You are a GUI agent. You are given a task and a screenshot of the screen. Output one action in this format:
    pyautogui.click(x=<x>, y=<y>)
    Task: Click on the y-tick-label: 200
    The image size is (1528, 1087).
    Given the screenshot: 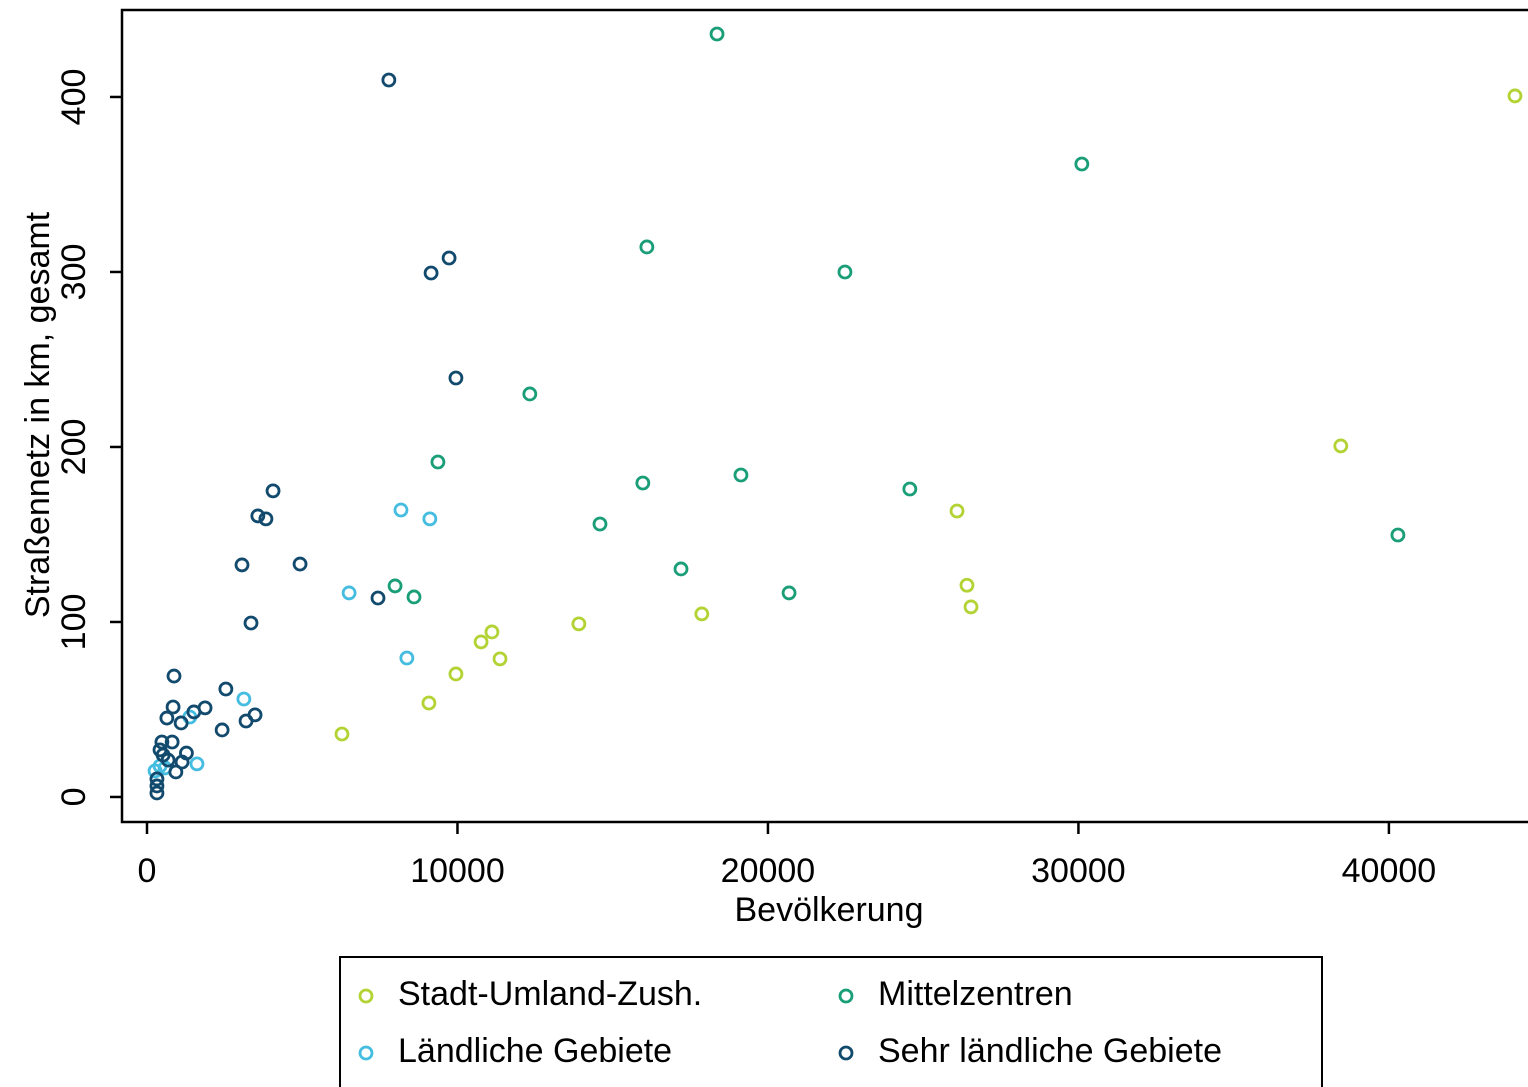 What is the action you would take?
    pyautogui.click(x=74, y=447)
    